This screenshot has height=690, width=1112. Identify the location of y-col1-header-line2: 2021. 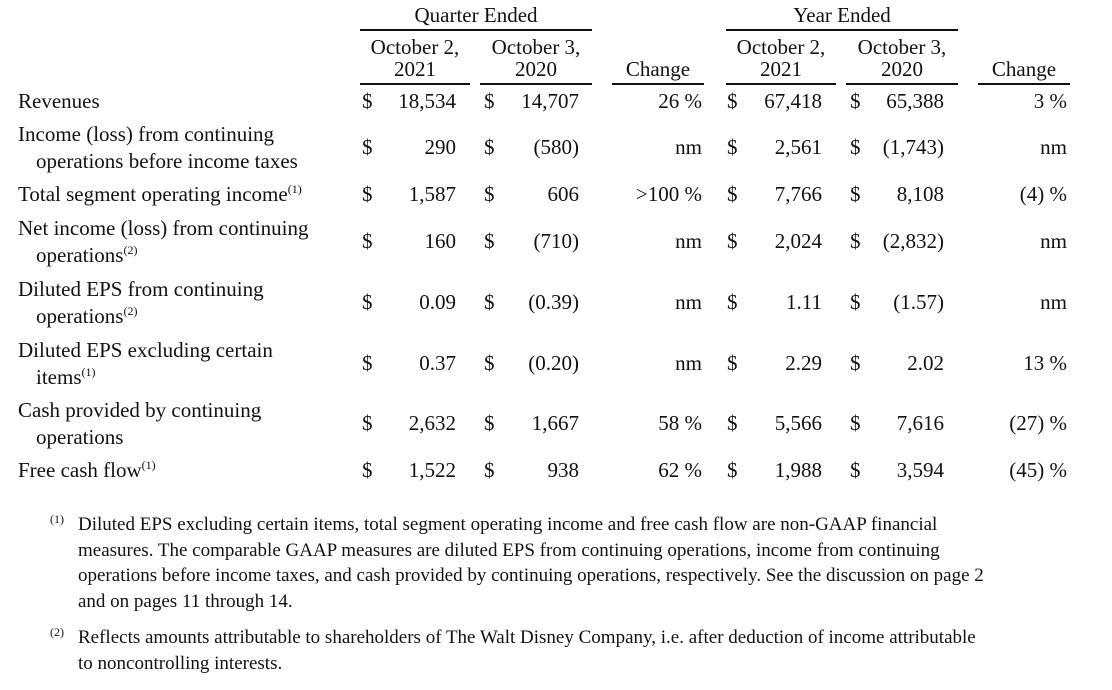
(781, 69).